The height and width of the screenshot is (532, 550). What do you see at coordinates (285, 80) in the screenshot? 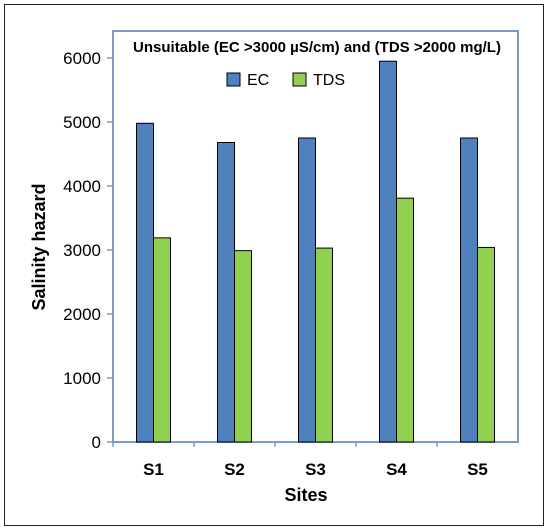
I see `legend: EC TDS` at bounding box center [285, 80].